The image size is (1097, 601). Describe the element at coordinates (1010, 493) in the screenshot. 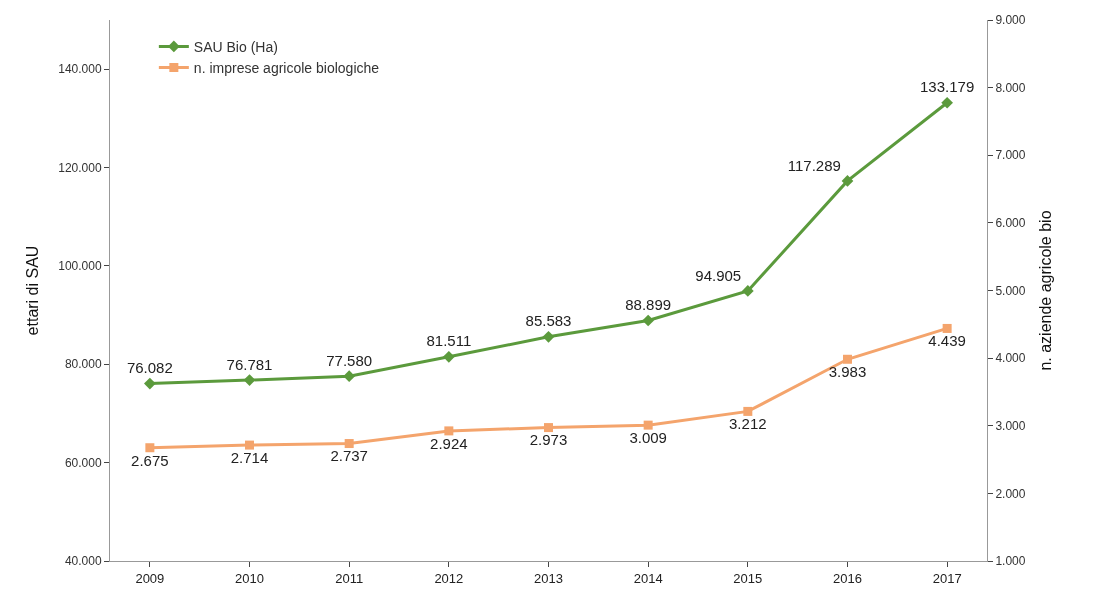

I see `y2-tick-label: 2.000` at that location.